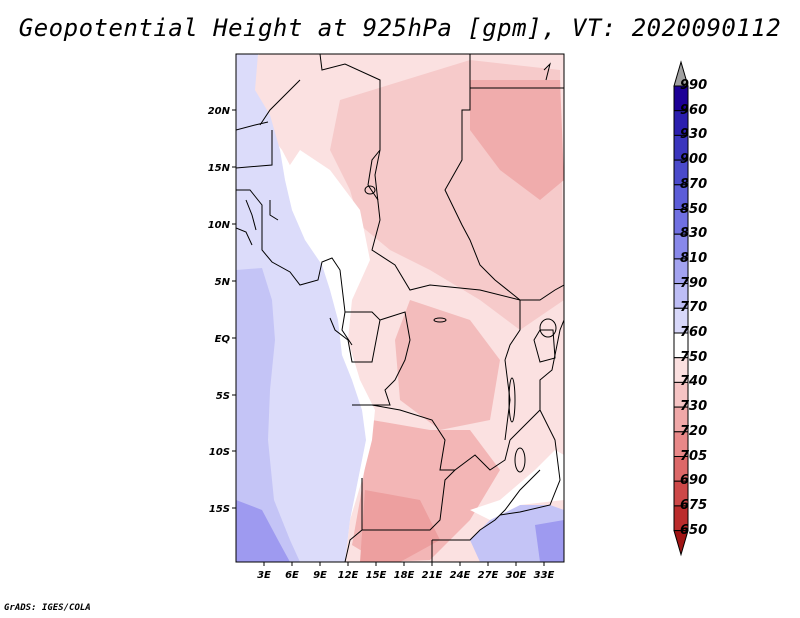 This screenshot has width=800, height=618. I want to click on lon-label: 24E, so click(460, 575).